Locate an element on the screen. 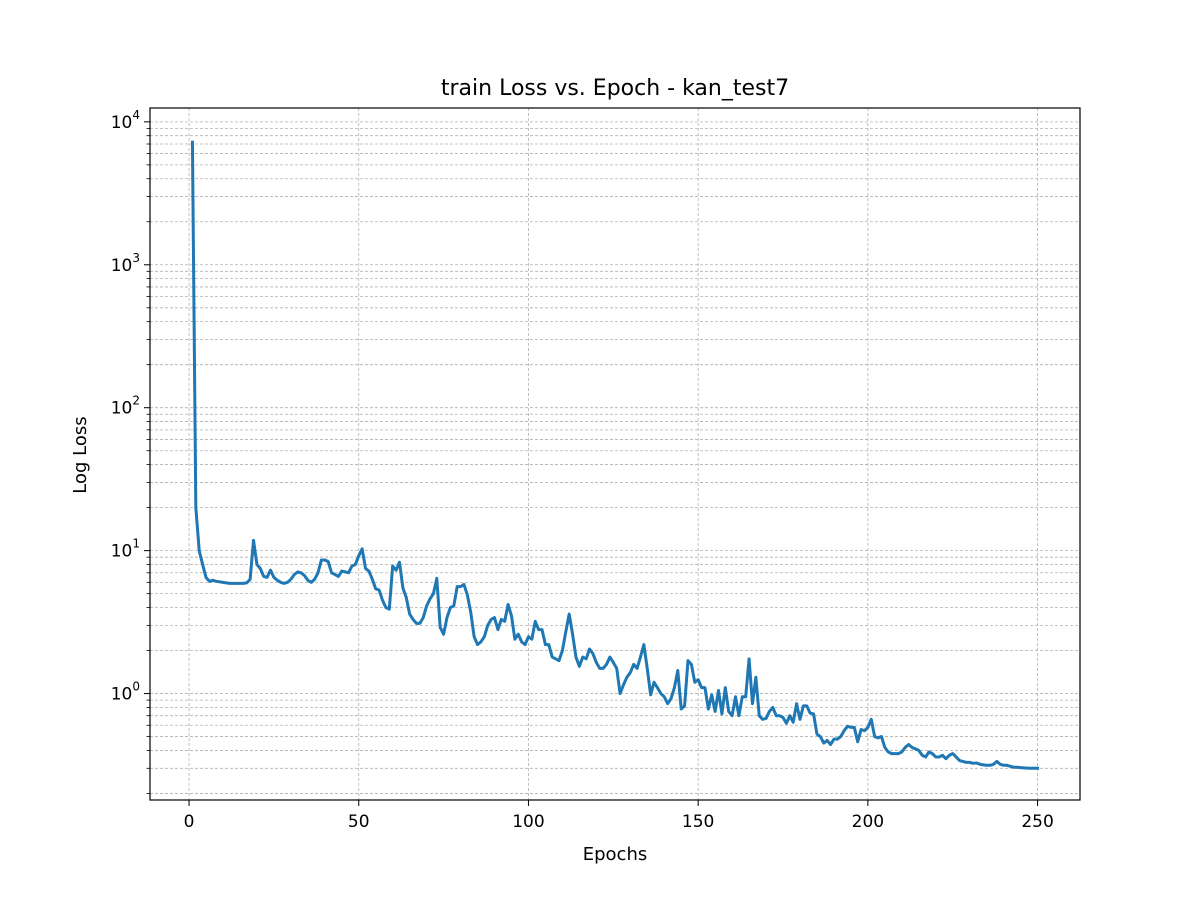  x-tick-label-150: 150 is located at coordinates (698, 822).